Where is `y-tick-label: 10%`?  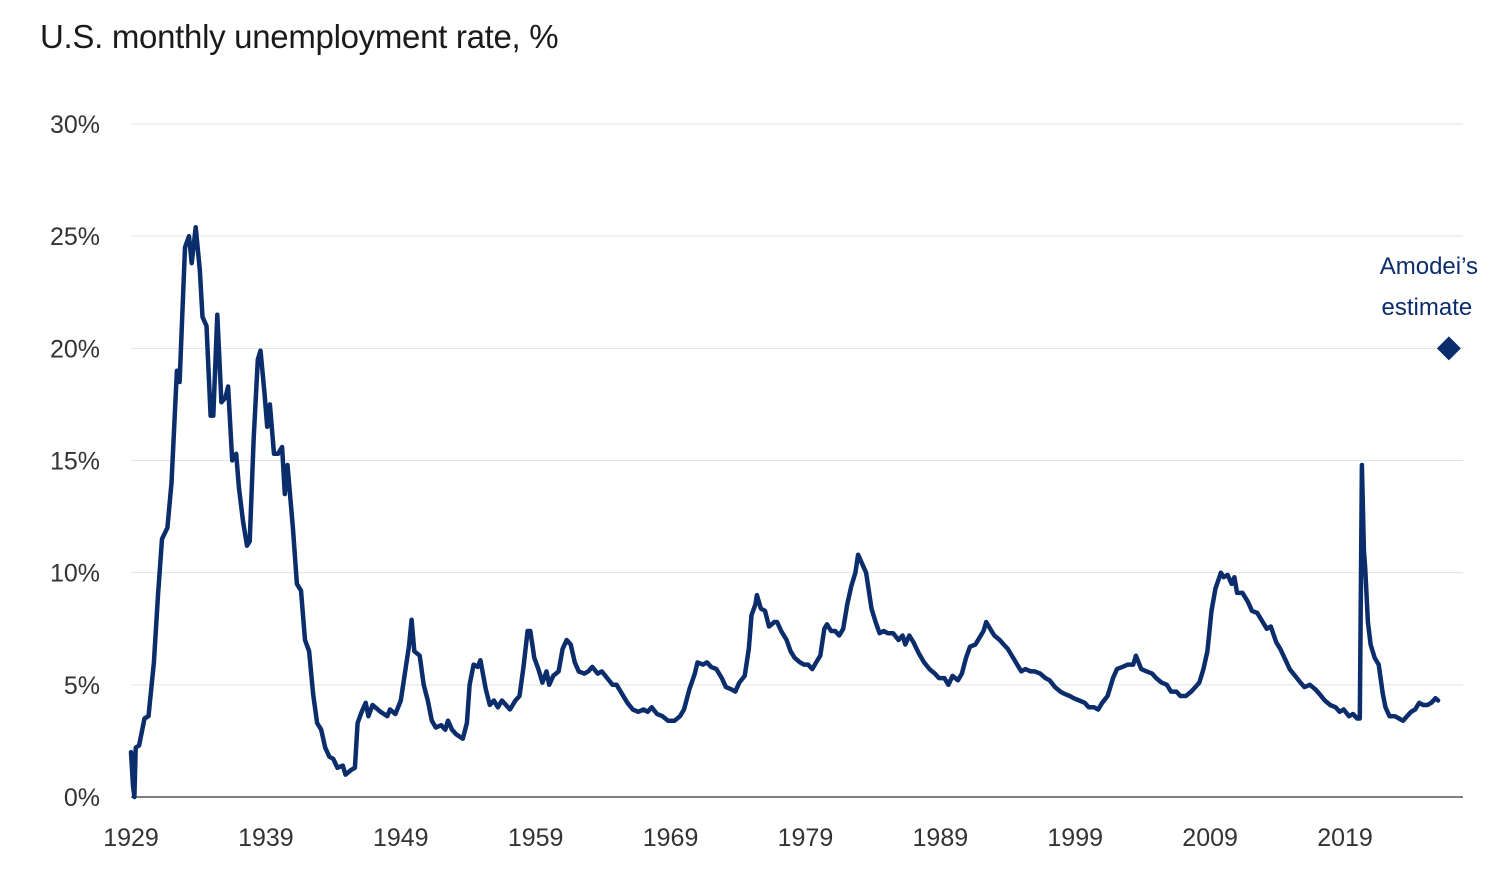 y-tick-label: 10% is located at coordinates (75, 574).